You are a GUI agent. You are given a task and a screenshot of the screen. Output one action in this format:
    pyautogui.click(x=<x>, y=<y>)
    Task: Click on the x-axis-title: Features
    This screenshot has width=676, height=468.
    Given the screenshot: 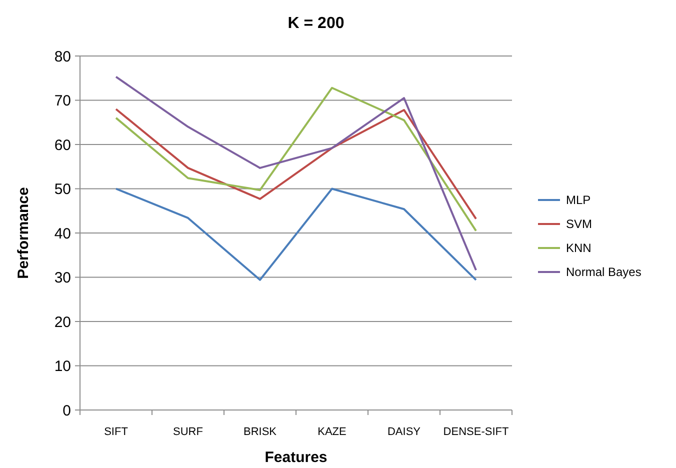 What is the action you would take?
    pyautogui.click(x=296, y=457)
    